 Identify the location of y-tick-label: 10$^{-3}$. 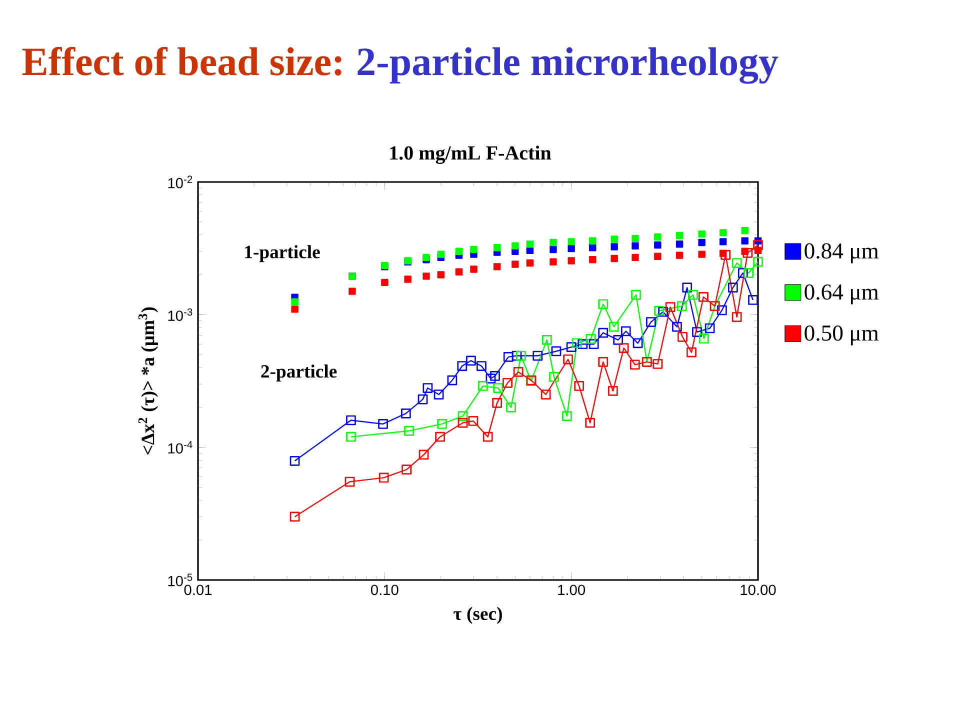
(180, 314).